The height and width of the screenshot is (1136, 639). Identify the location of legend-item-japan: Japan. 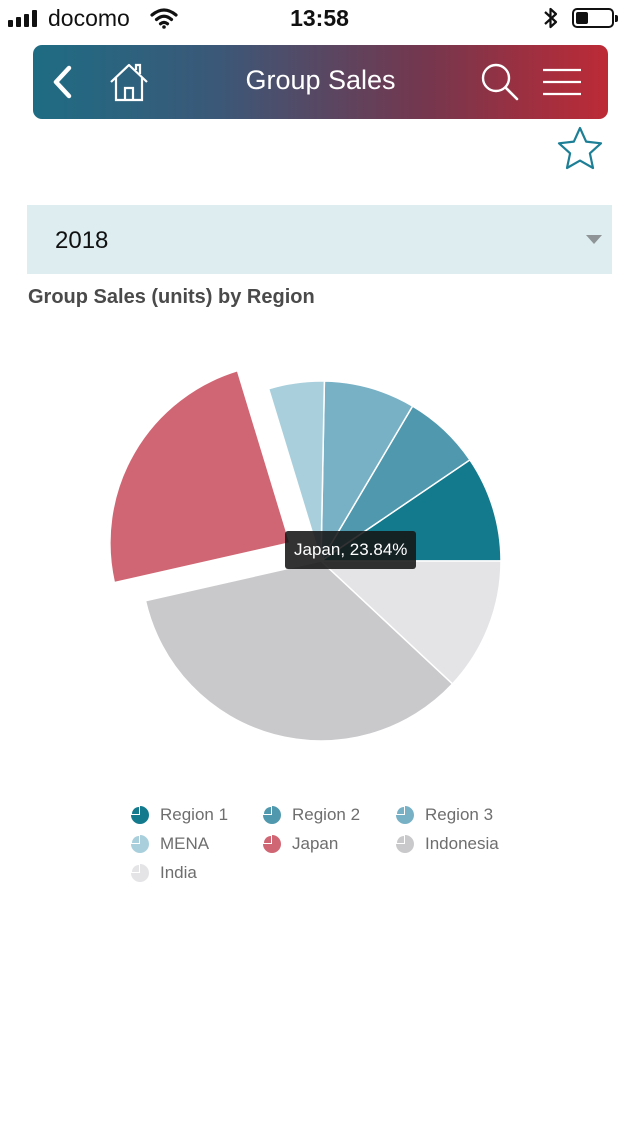
(300, 844).